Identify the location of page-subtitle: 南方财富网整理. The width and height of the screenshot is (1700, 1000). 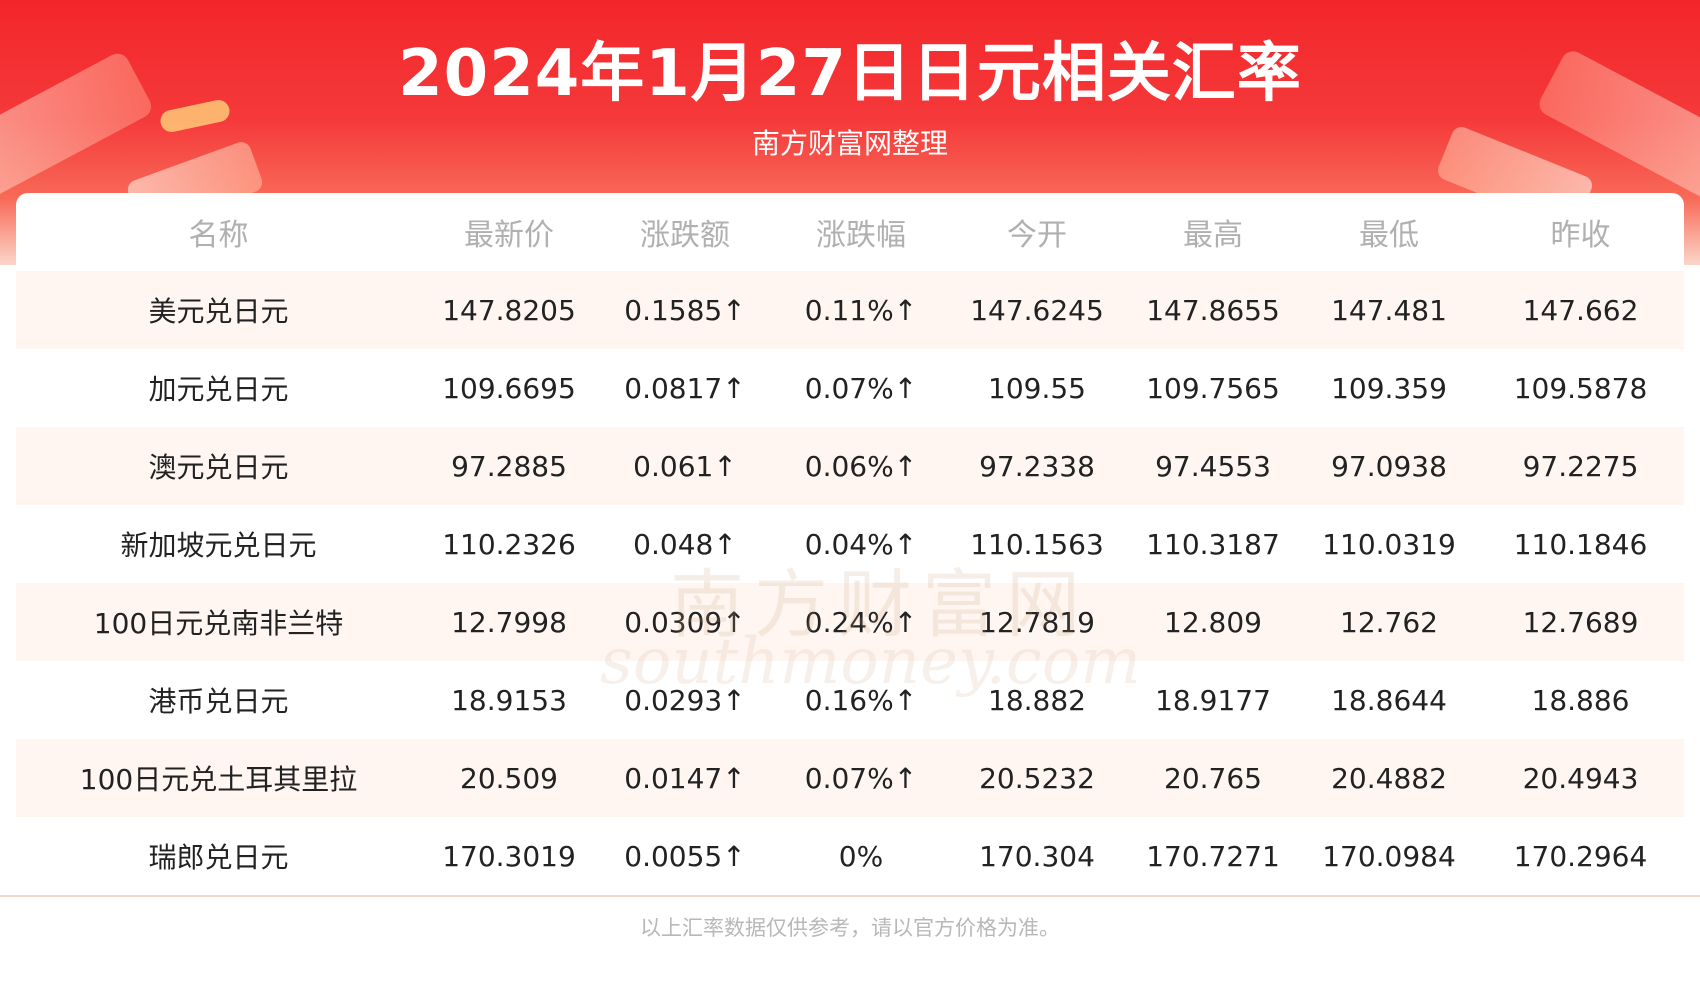
(849, 143).